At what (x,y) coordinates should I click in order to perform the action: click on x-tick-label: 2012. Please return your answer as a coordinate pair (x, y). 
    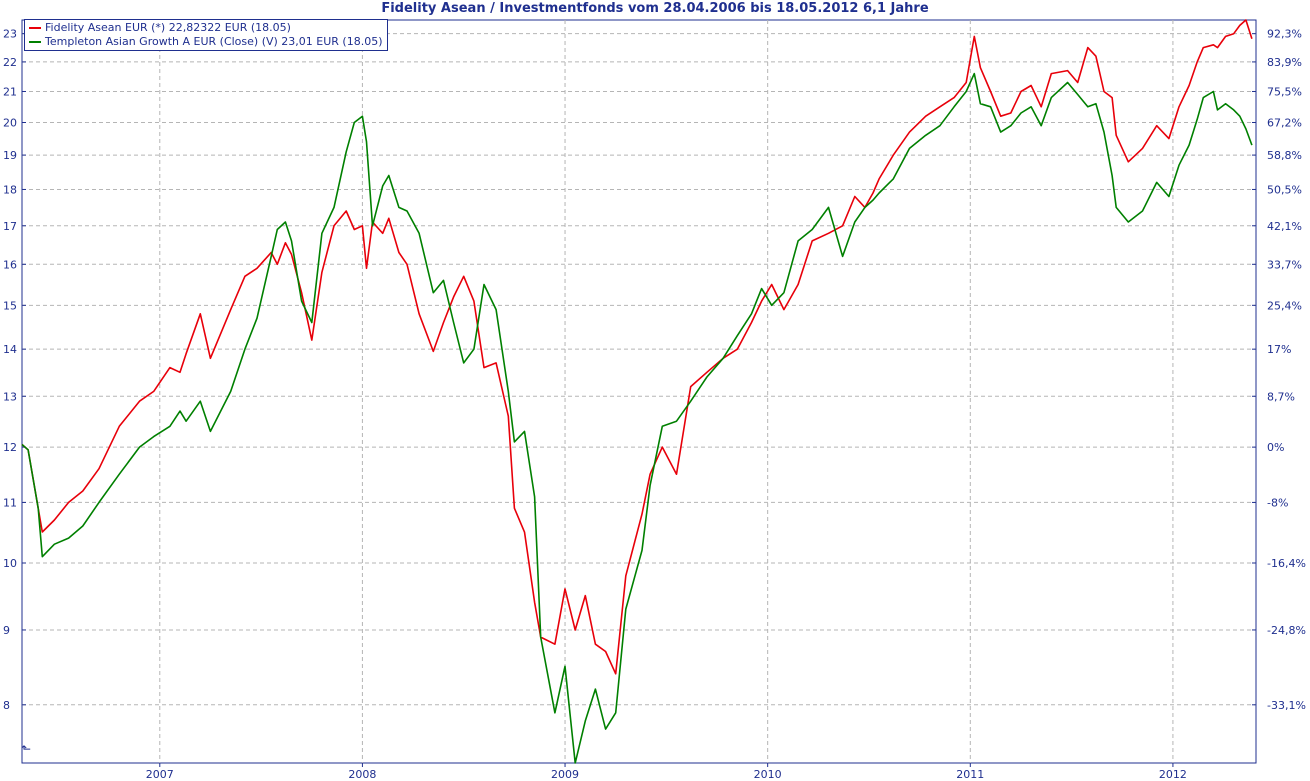
    Looking at the image, I should click on (1173, 774).